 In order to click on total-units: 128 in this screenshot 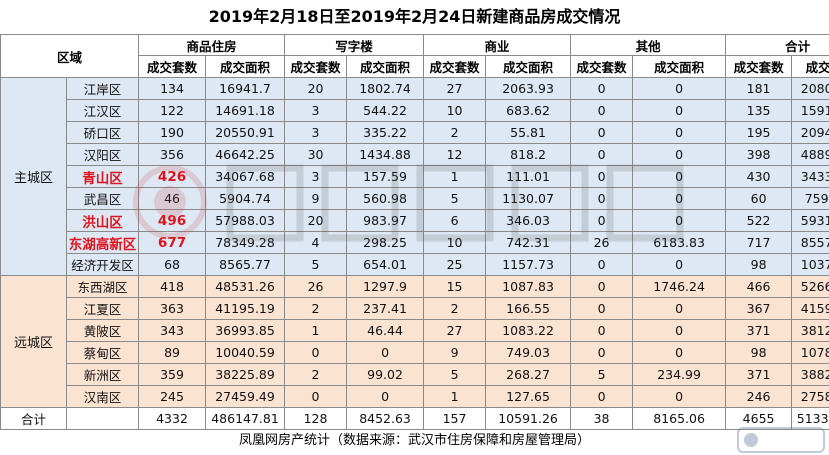, I will do `click(316, 418)`.